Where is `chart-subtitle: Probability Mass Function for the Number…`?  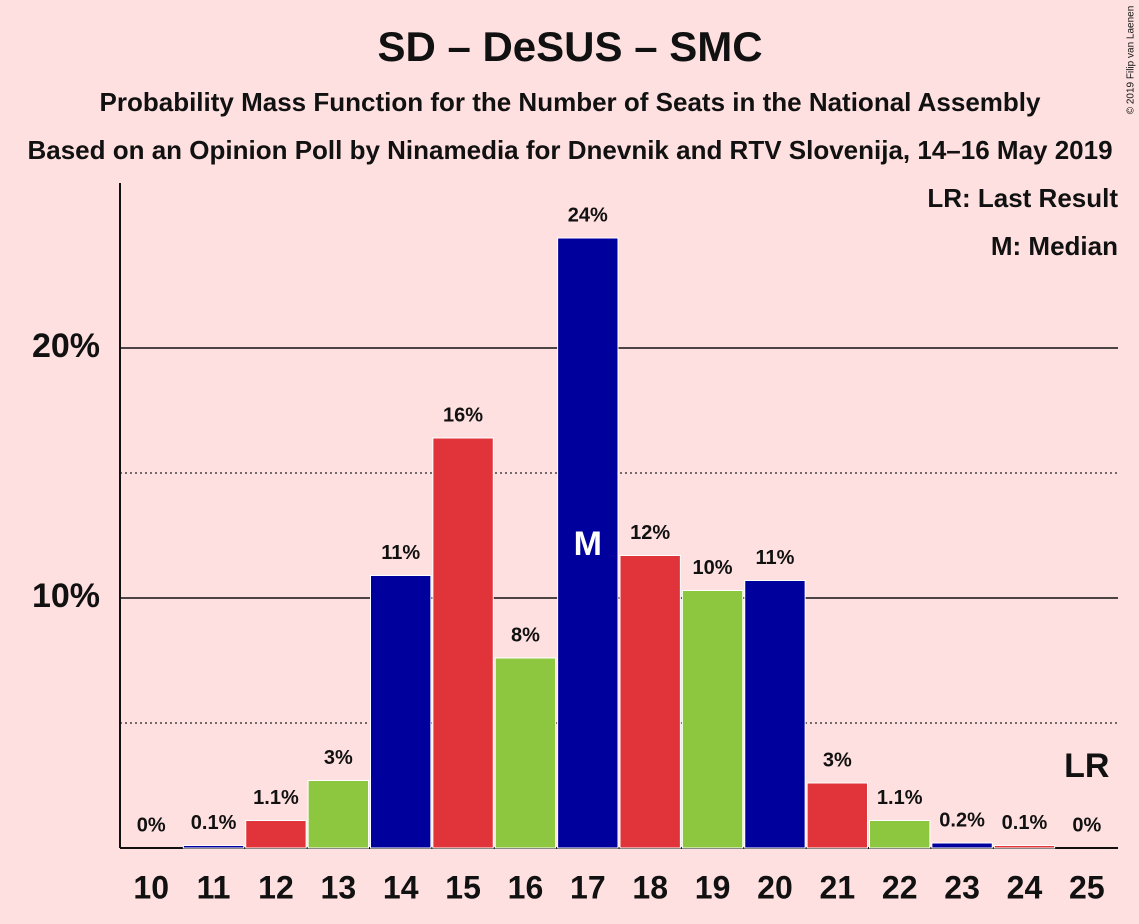 chart-subtitle: Probability Mass Function for the Number… is located at coordinates (571, 102).